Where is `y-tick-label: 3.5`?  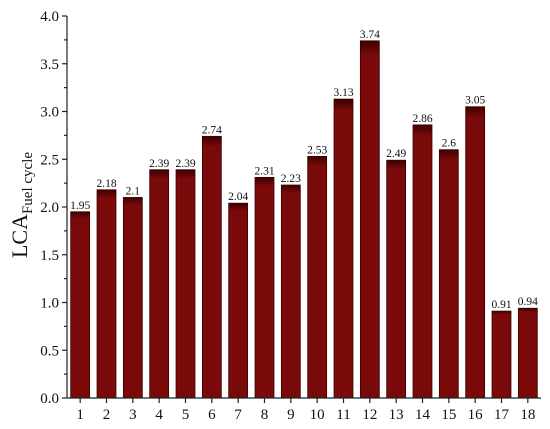
y-tick-label: 3.5 is located at coordinates (49, 65).